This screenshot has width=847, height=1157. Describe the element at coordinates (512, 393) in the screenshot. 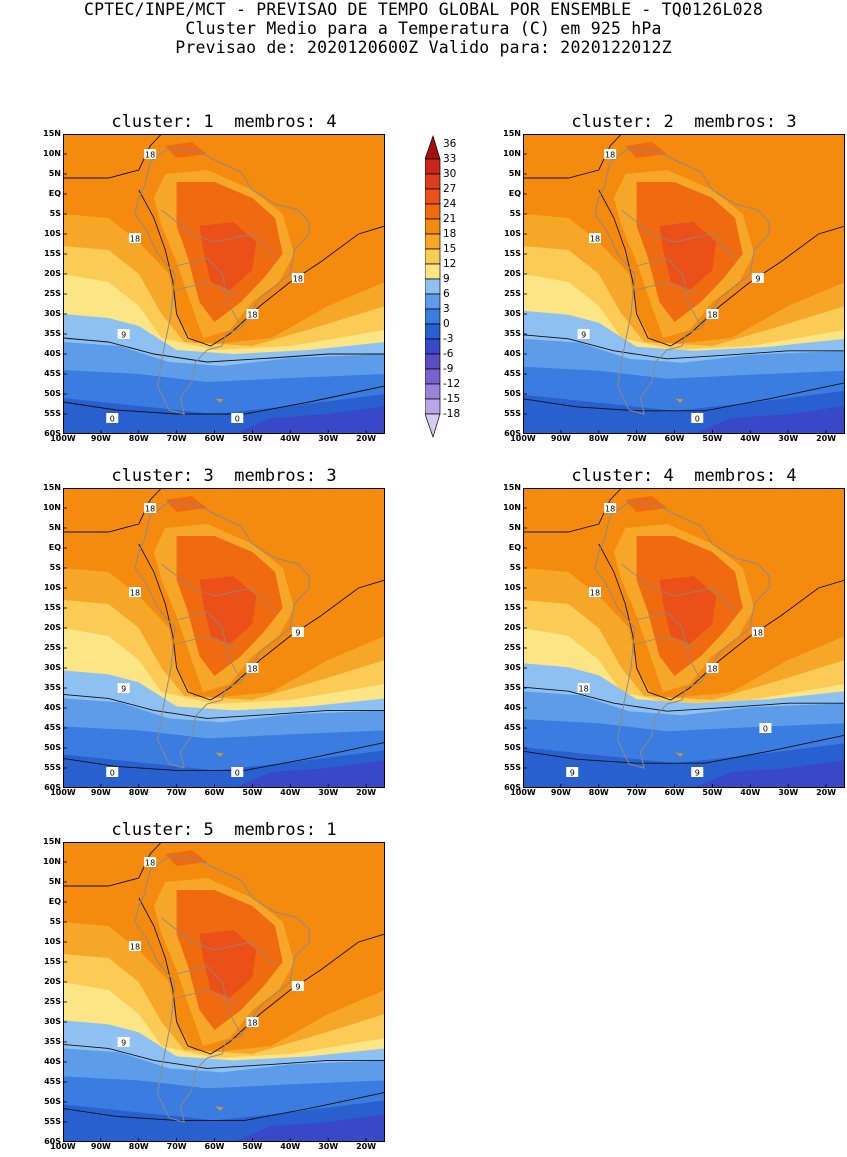

I see `lat-tick-label: 50S` at that location.